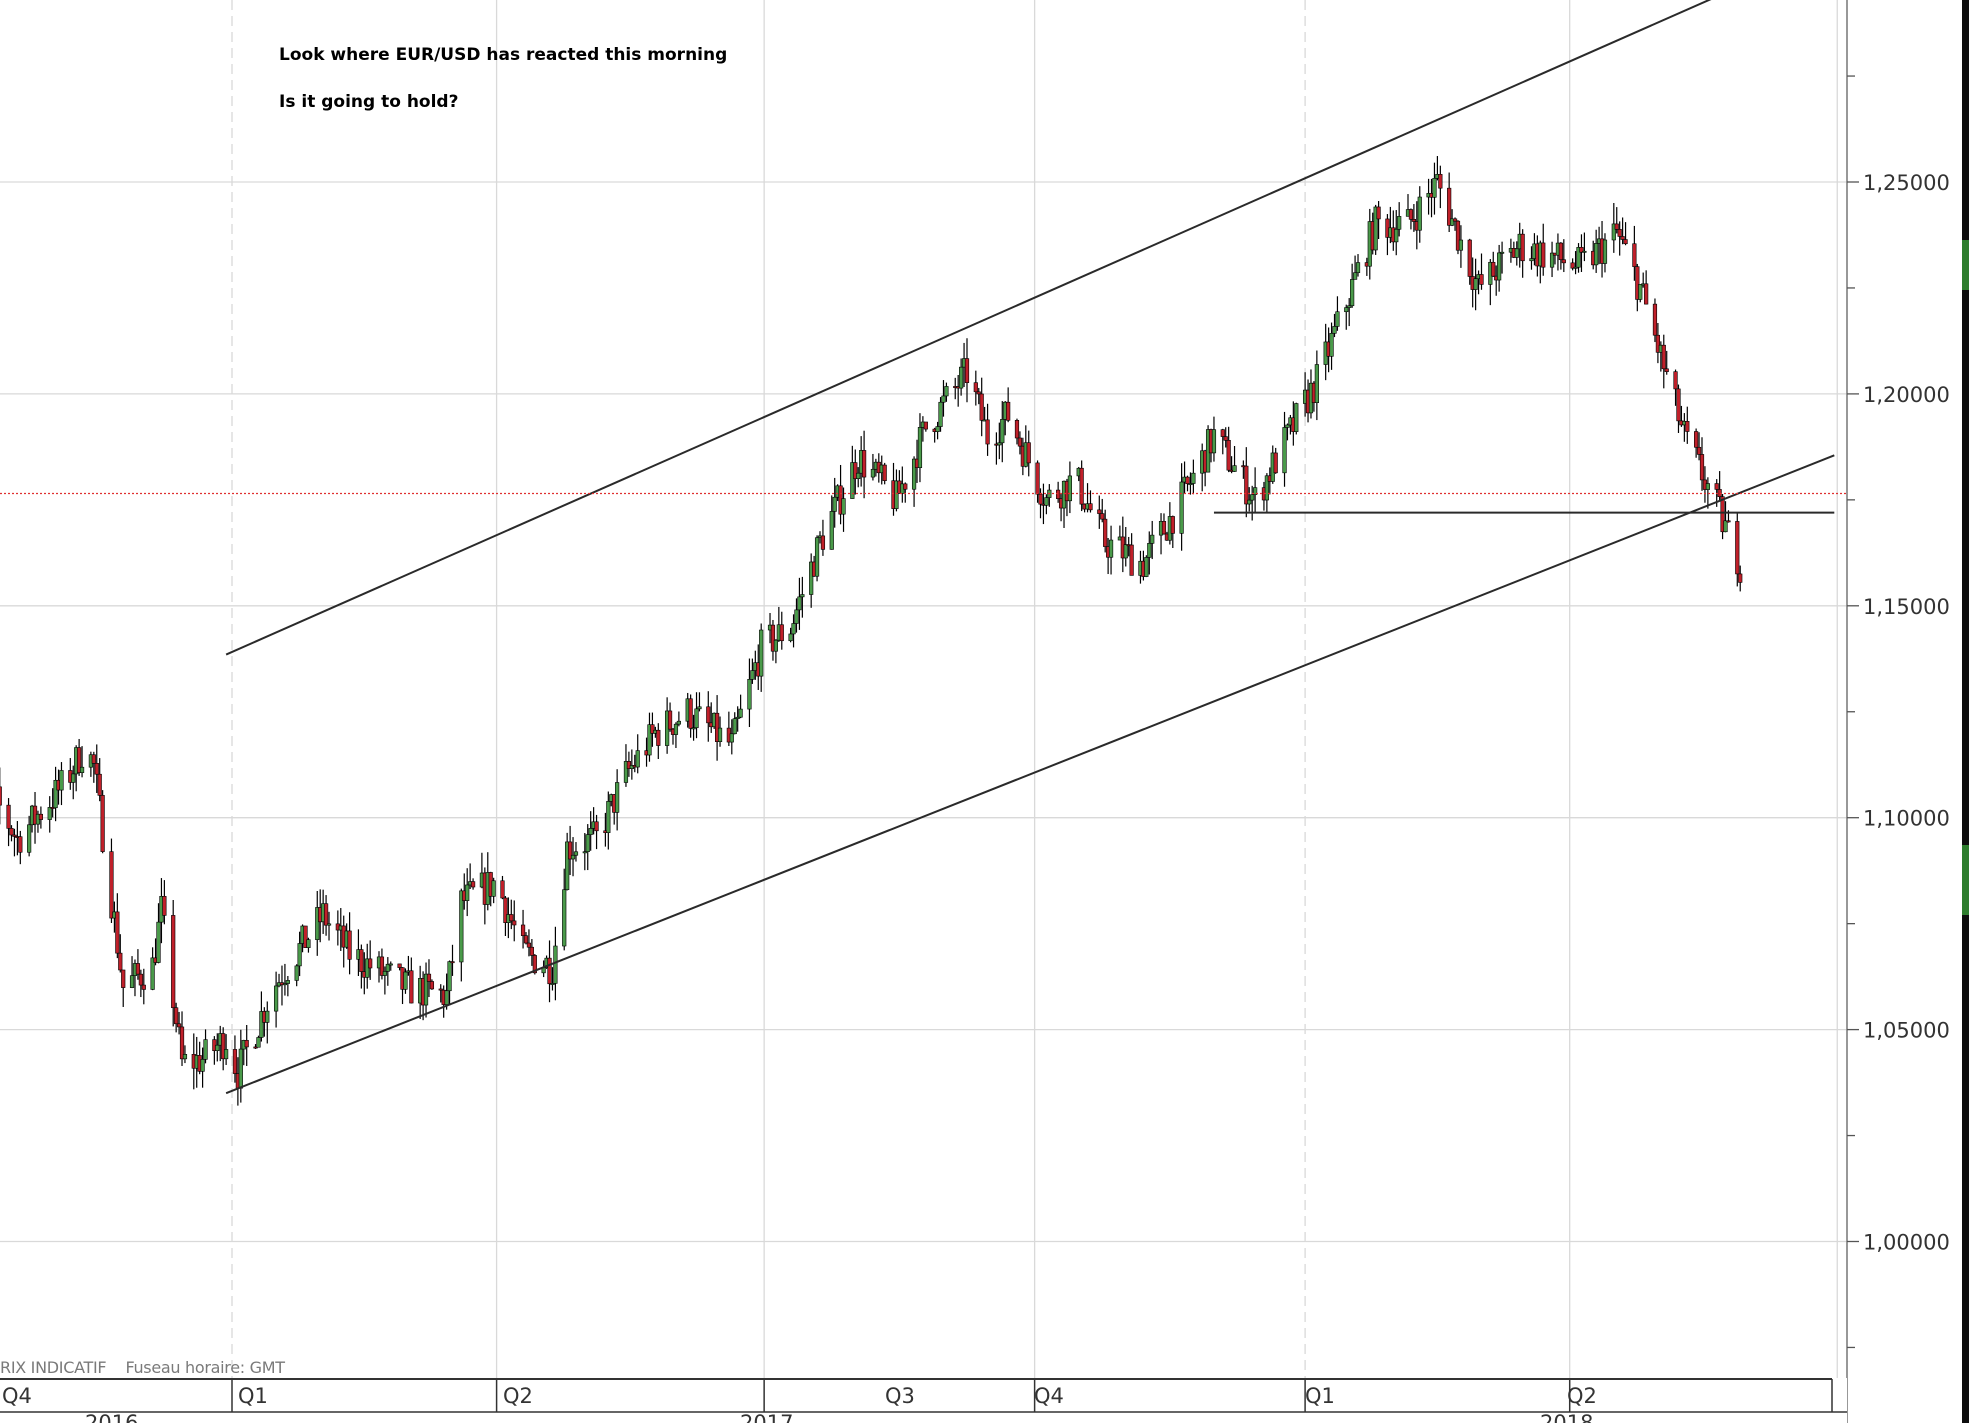 The height and width of the screenshot is (1423, 1969). Describe the element at coordinates (1906, 183) in the screenshot. I see `y-tick-label: 1,25000` at that location.